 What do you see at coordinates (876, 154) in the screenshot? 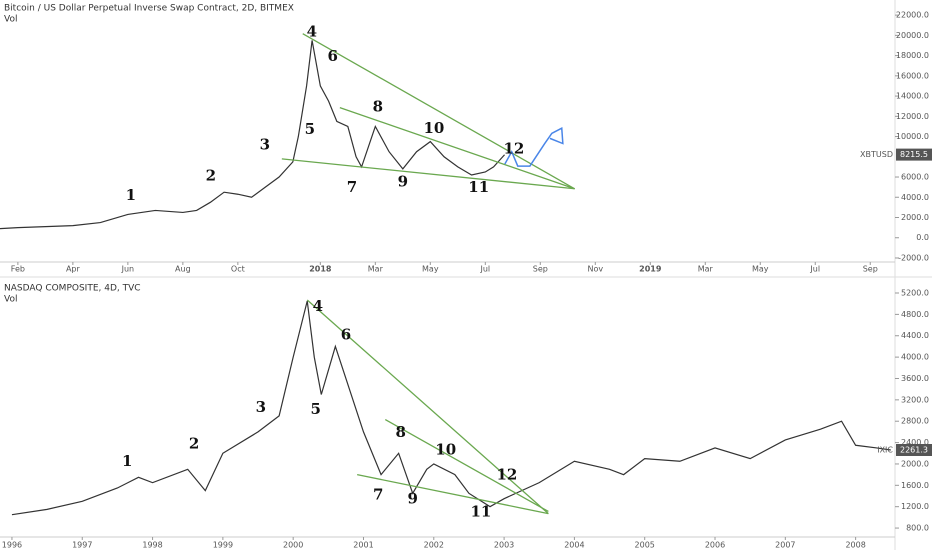
I see `symbol-label: XBTUSD` at bounding box center [876, 154].